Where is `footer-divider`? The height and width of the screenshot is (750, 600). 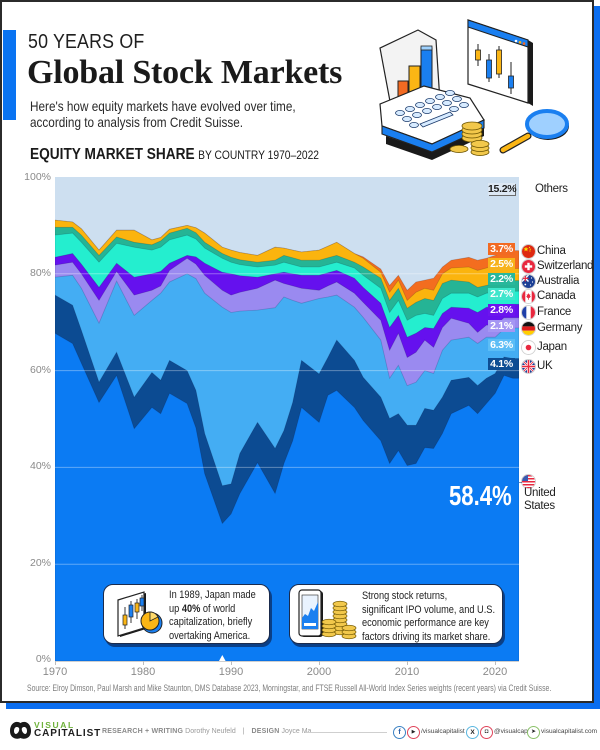 footer-divider is located at coordinates (346, 732).